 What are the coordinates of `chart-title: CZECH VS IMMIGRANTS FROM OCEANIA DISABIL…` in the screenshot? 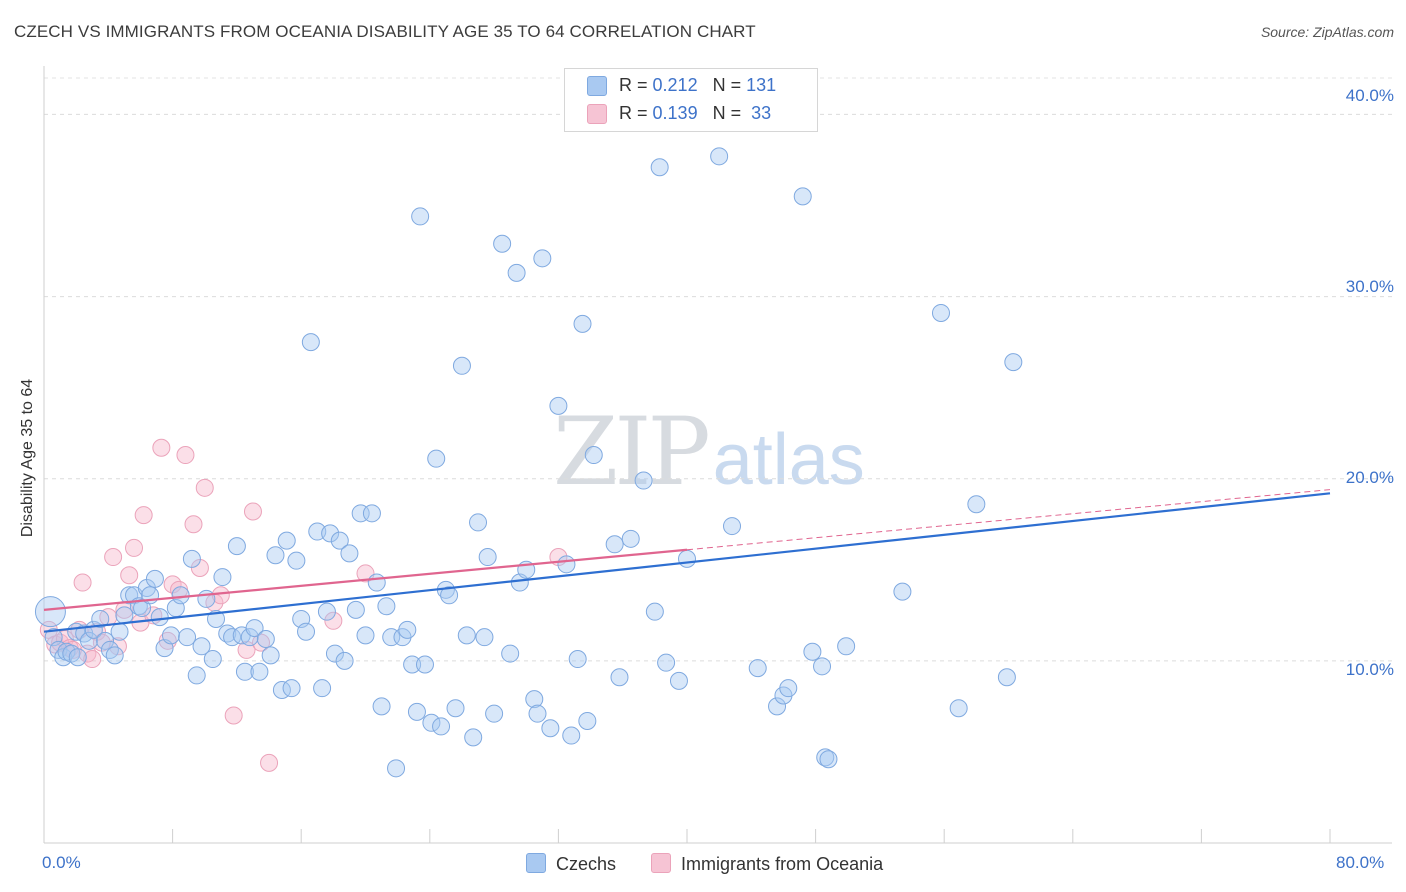 It's located at (385, 31).